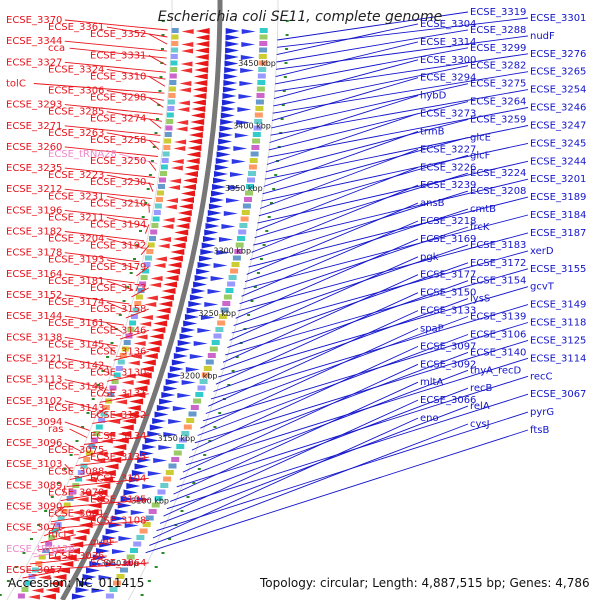 The width and height of the screenshot is (600, 600). I want to click on gene-label-right: cysJ, so click(480, 424).